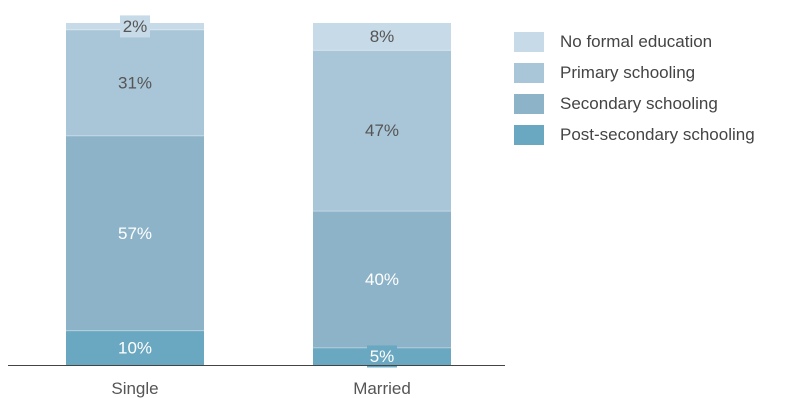 The height and width of the screenshot is (398, 786). What do you see at coordinates (382, 388) in the screenshot?
I see `category-label: Married` at bounding box center [382, 388].